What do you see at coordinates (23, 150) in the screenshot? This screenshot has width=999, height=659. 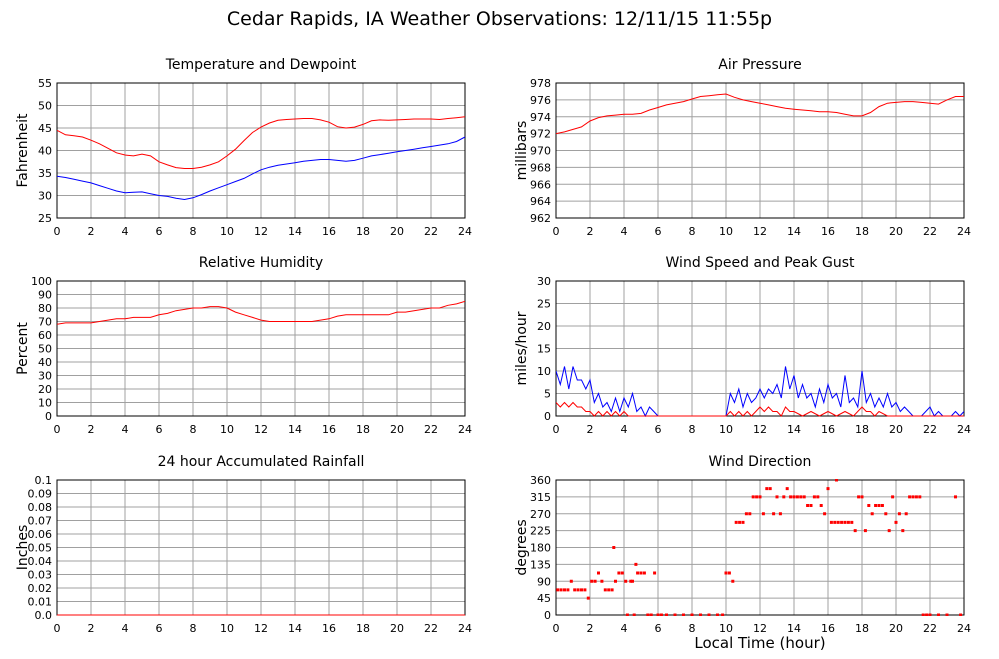 I see `y-axis-label: Fahrenheit` at bounding box center [23, 150].